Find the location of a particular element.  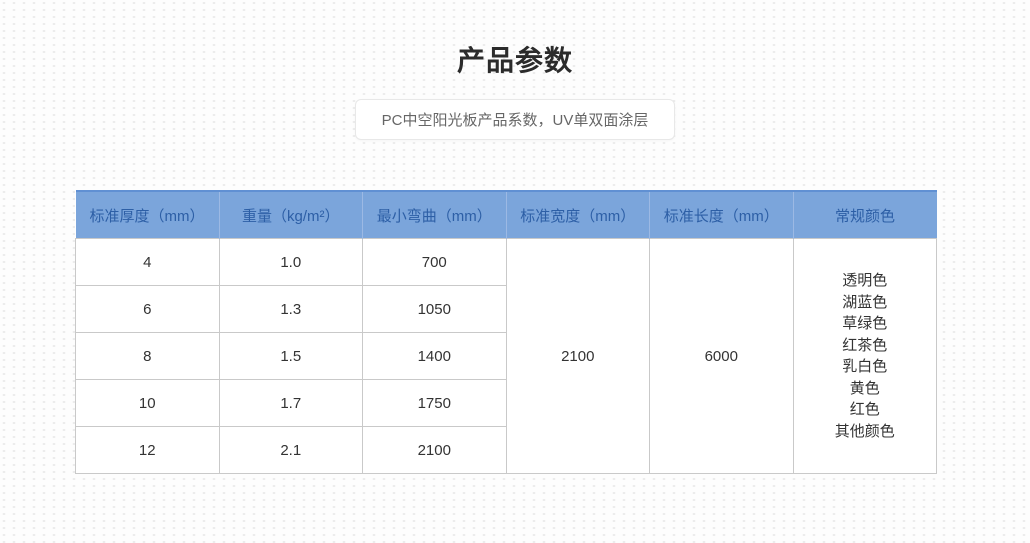

col-header-weight: 重量（kg/m²） is located at coordinates (290, 214).